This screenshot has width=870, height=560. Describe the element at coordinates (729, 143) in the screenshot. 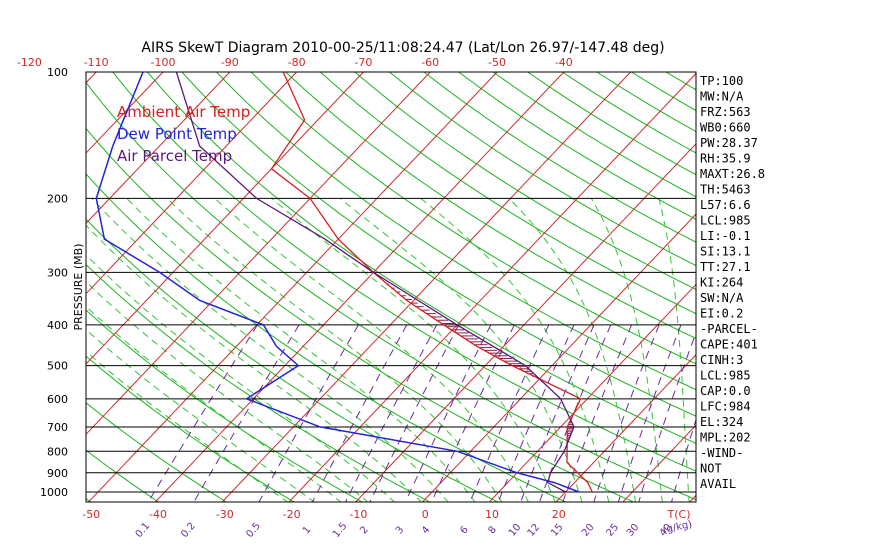

I see `stat-line: PW:28.37` at that location.